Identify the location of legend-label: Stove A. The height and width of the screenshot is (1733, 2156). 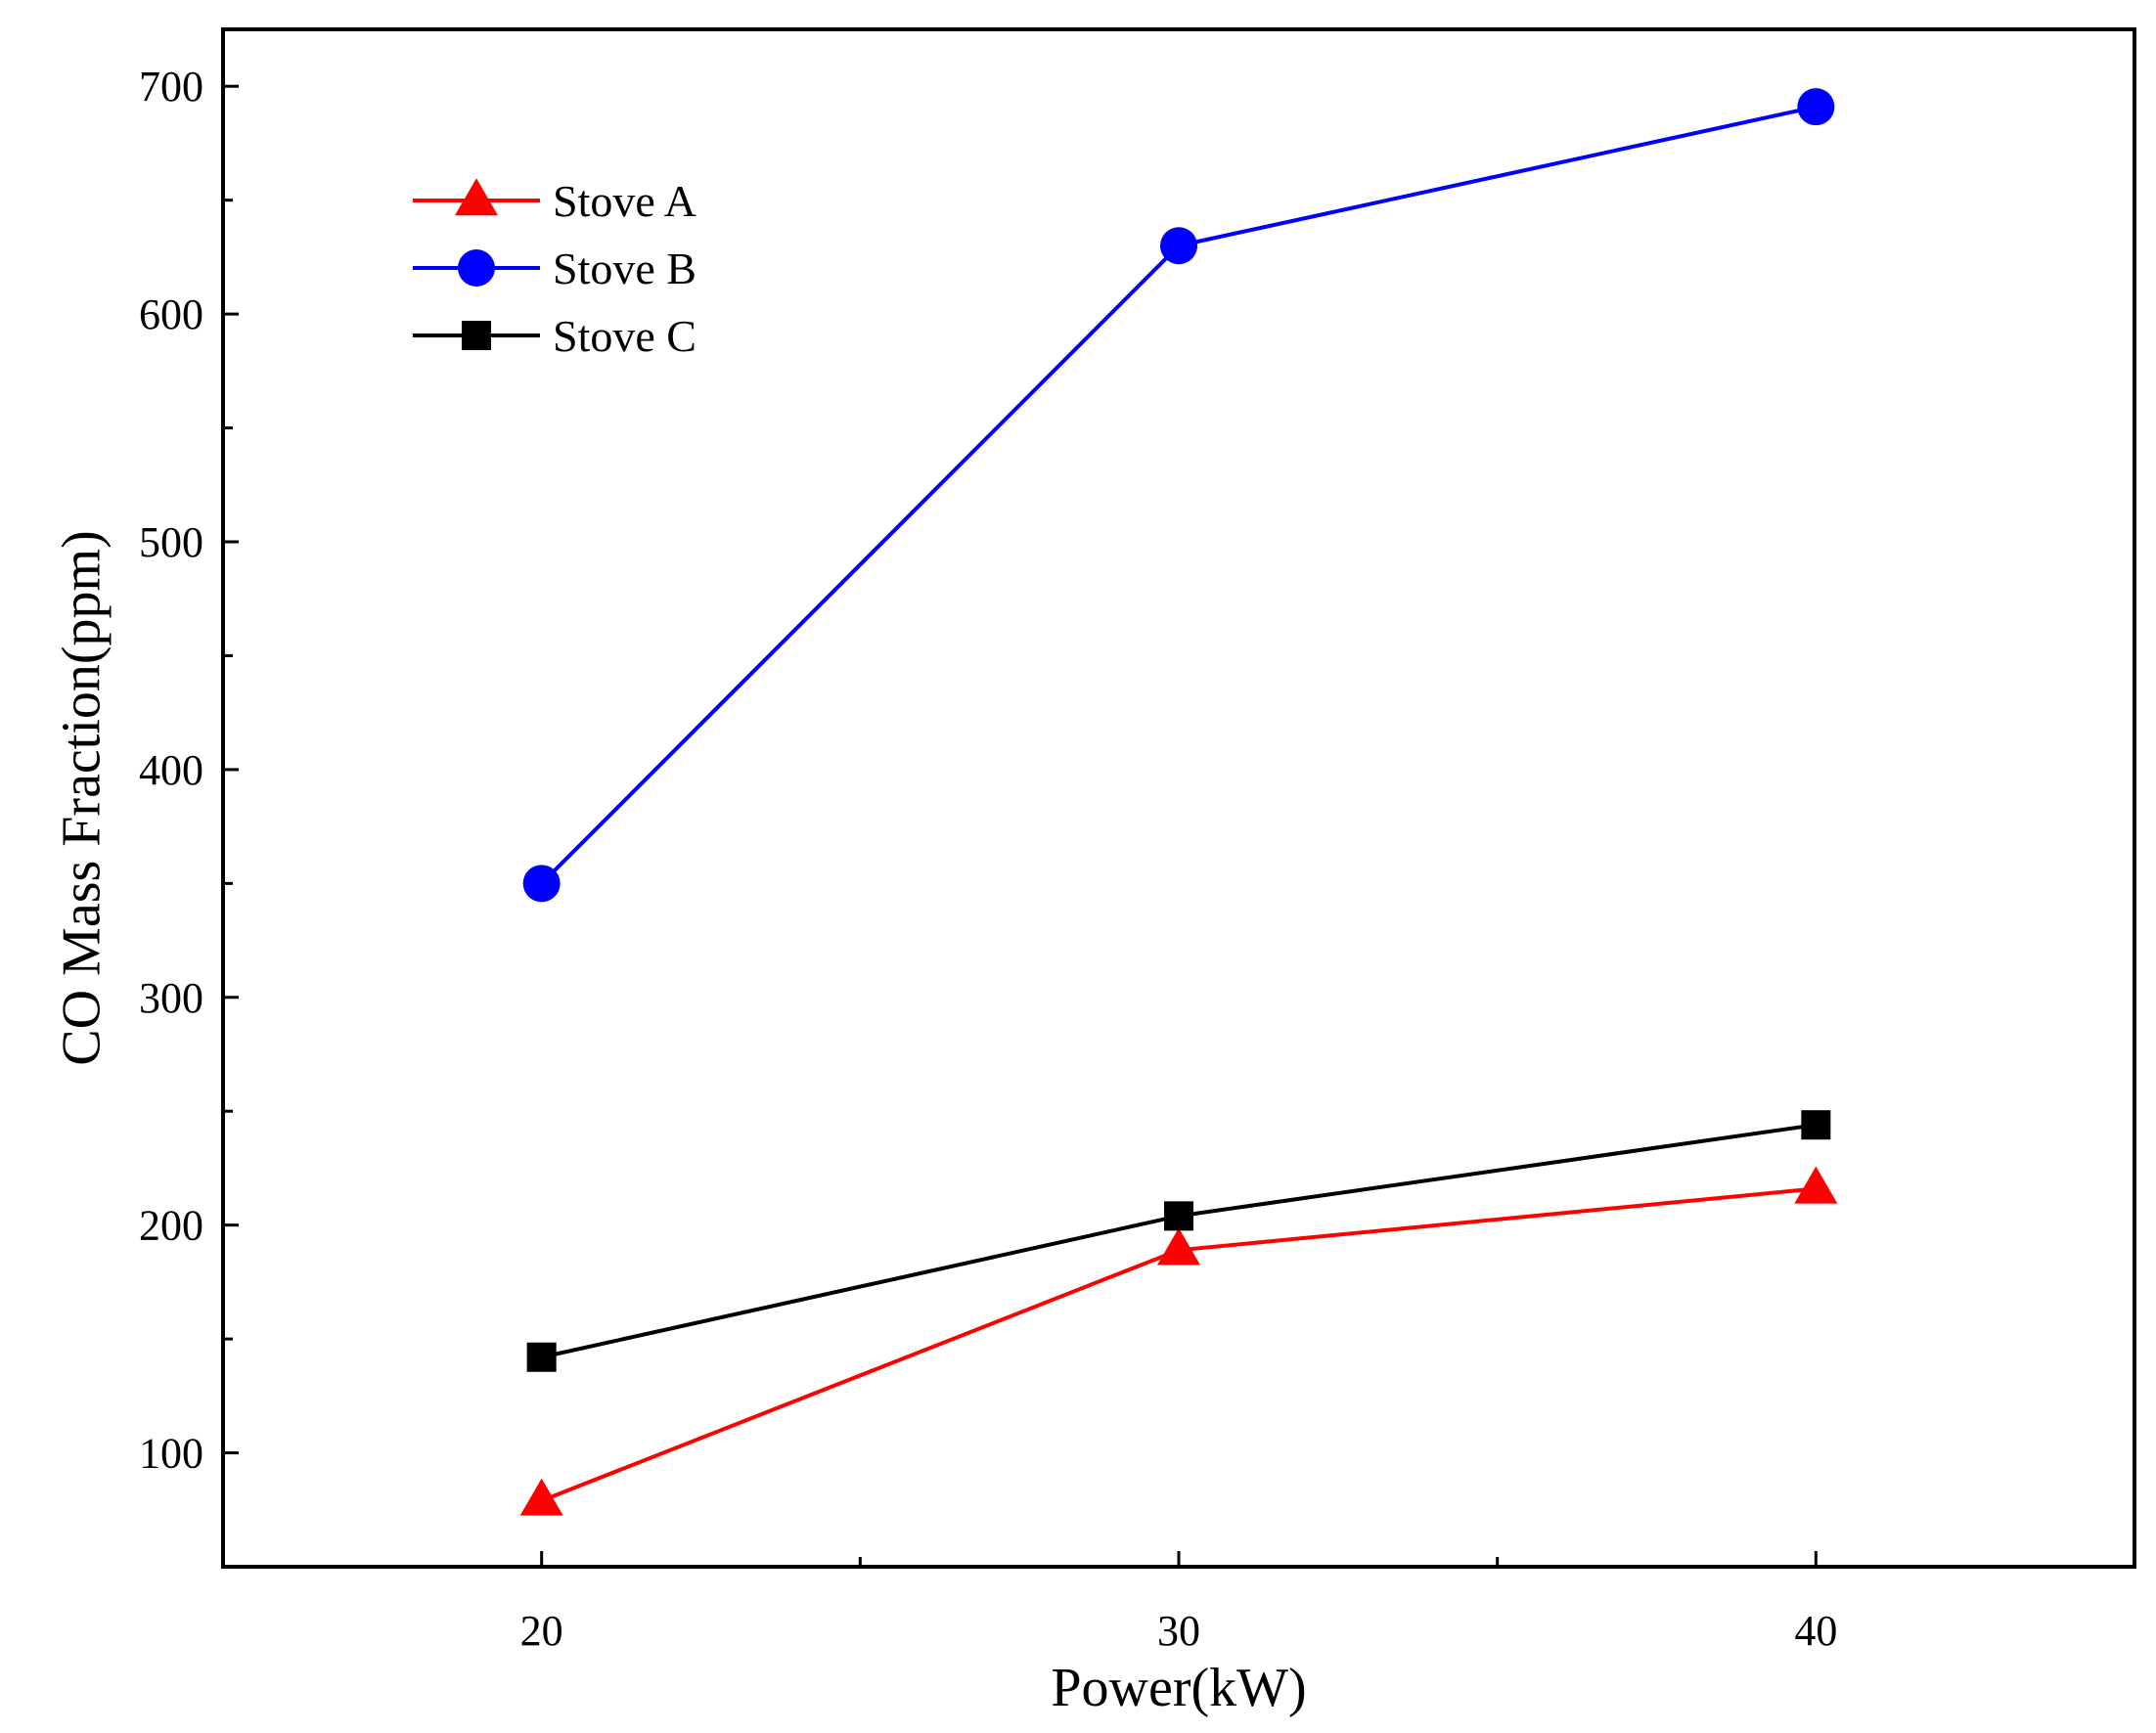
(624, 201).